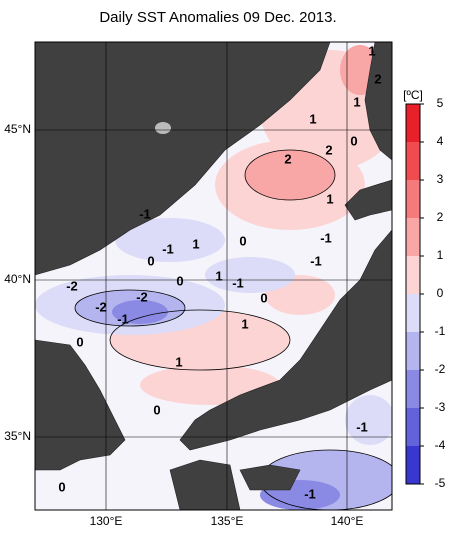 The width and height of the screenshot is (450, 535). I want to click on colorbar-tick-label: 4, so click(440, 141).